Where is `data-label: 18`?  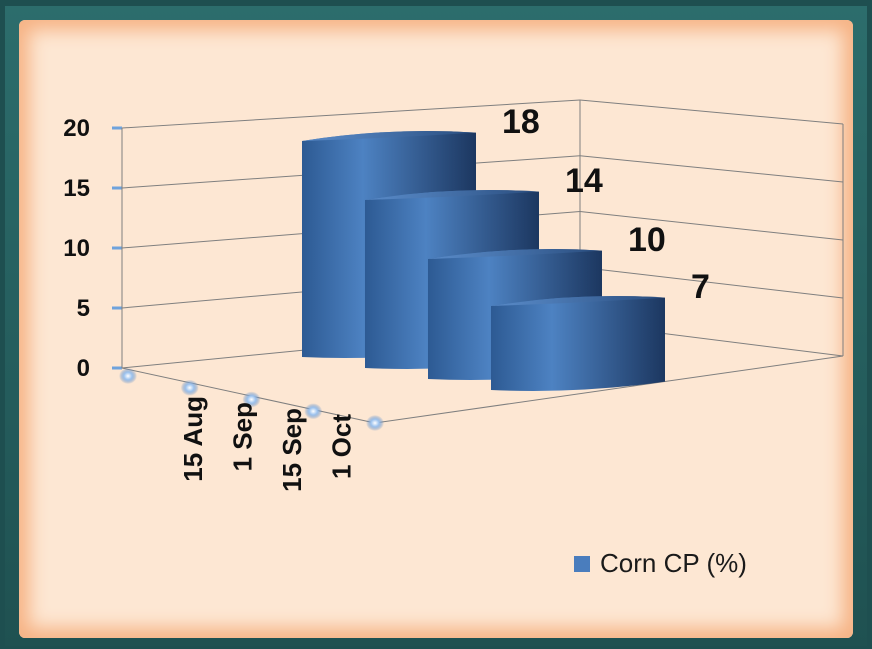
data-label: 18 is located at coordinates (521, 122).